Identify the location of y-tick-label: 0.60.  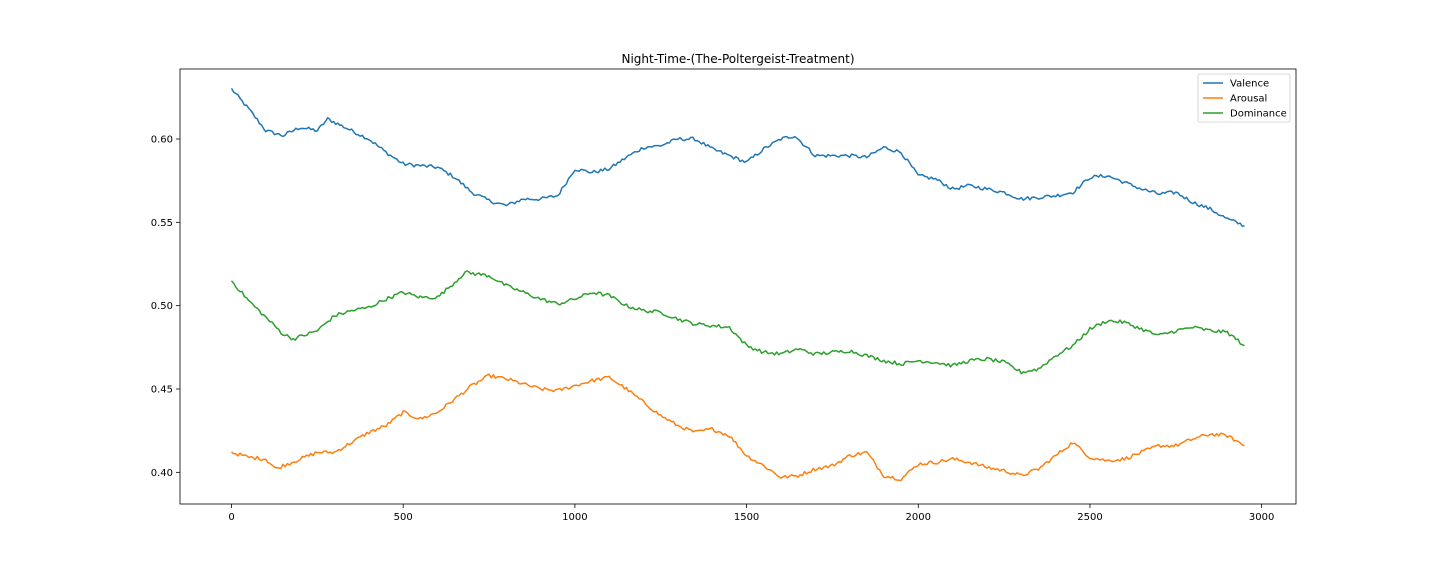
(162, 140).